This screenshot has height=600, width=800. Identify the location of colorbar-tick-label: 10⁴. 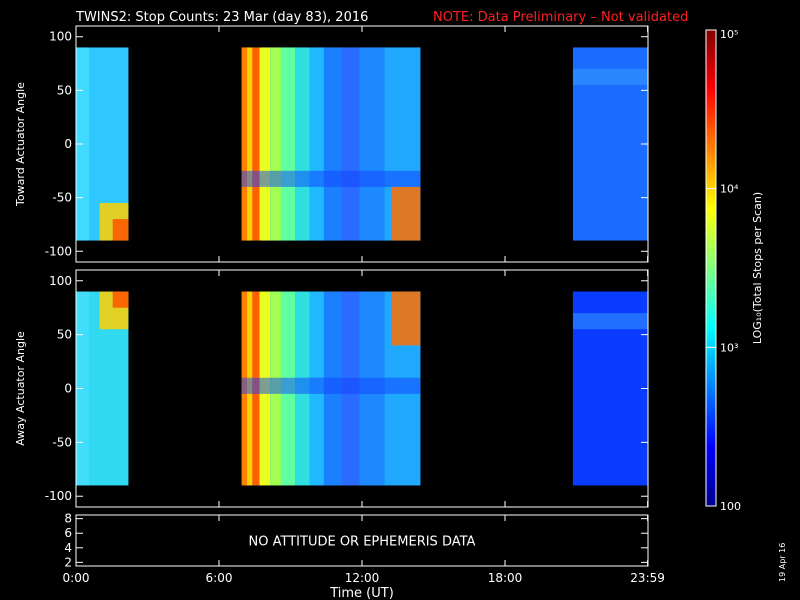
(729, 189).